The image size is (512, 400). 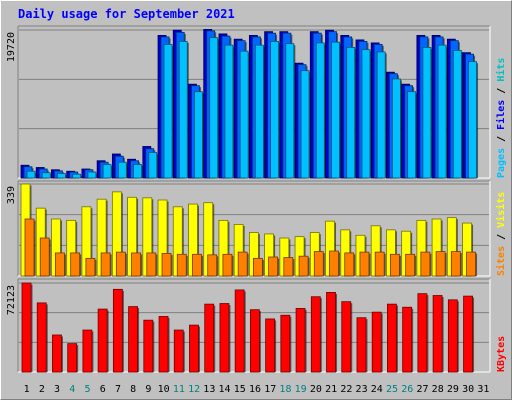 What do you see at coordinates (392, 389) in the screenshot?
I see `x-tick-label-day-25: 25` at bounding box center [392, 389].